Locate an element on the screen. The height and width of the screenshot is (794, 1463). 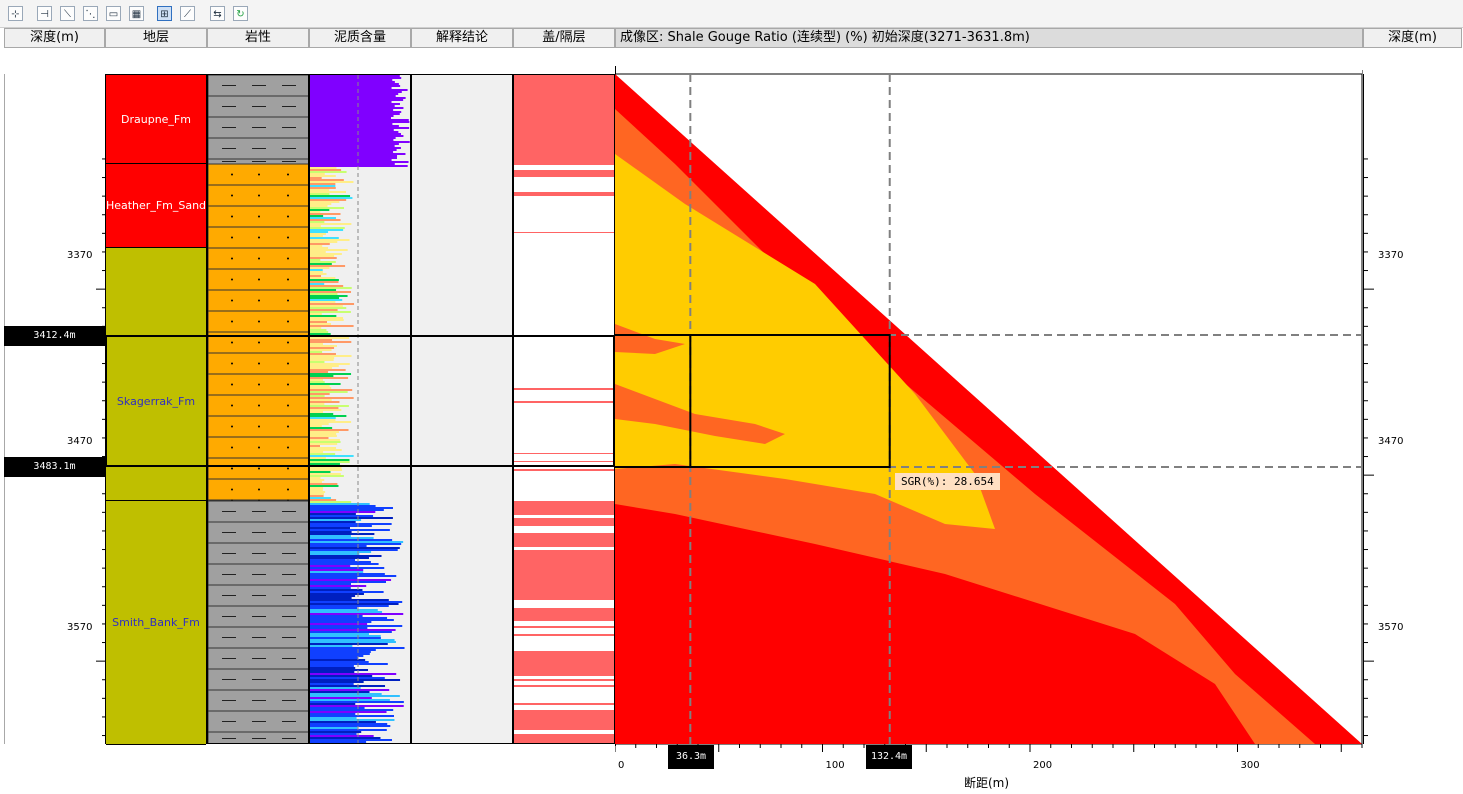
fault-tool-button: ⋱ is located at coordinates (90, 13).